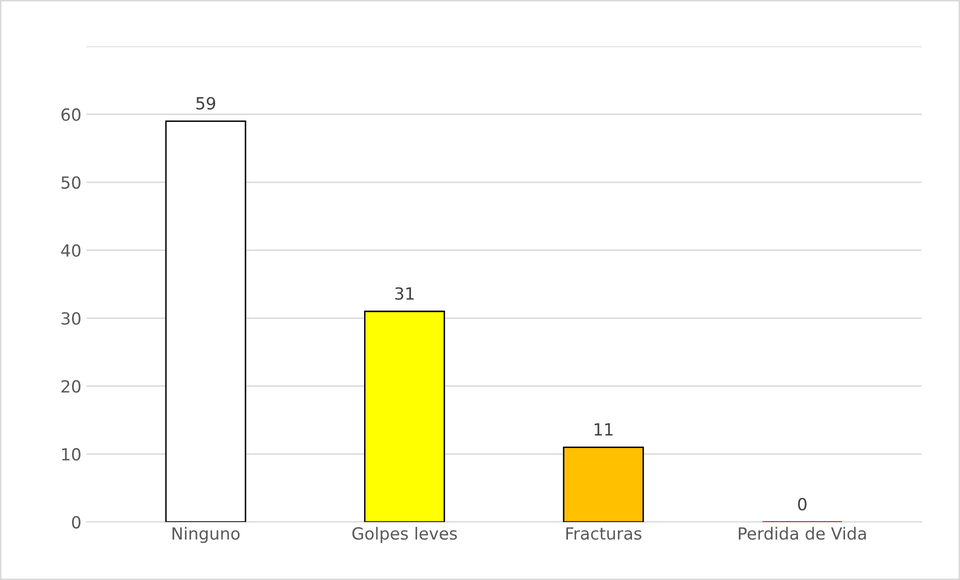  I want to click on y-tick-label: 0, so click(76, 522).